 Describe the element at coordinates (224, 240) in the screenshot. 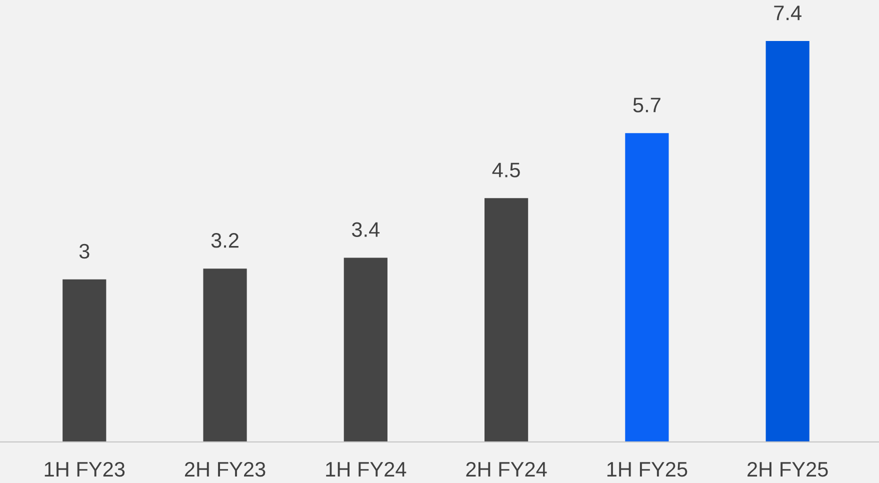

I see `data-label: 3.2` at that location.